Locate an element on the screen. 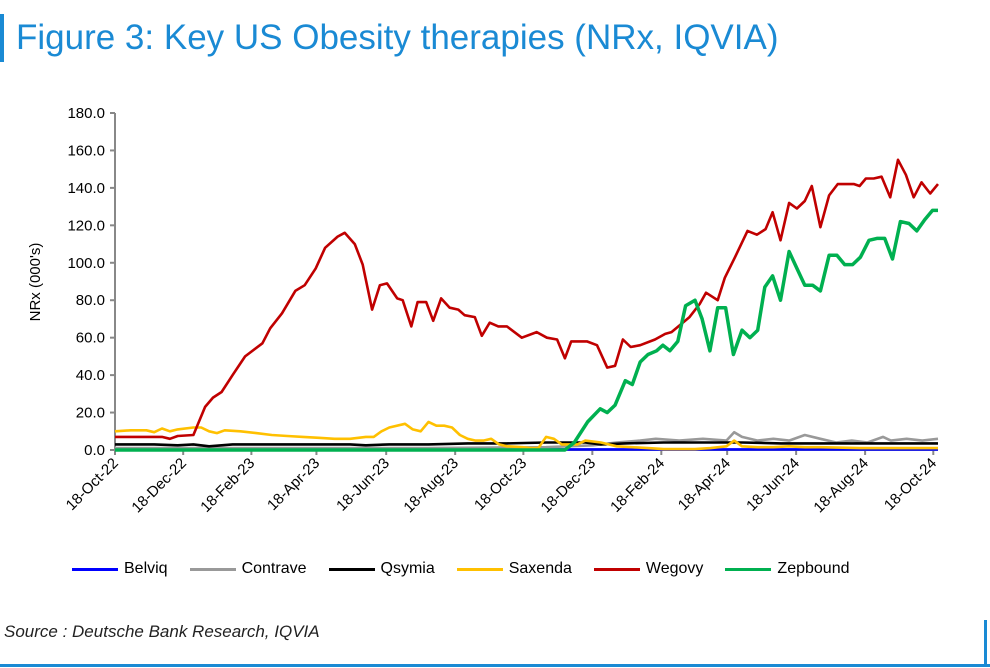 The image size is (990, 668). series-line-qsymia is located at coordinates (526, 444).